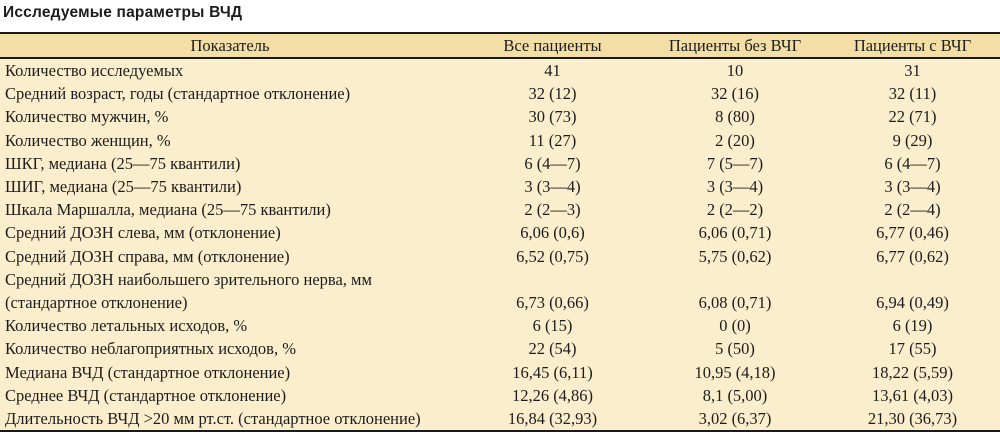 The width and height of the screenshot is (1000, 445). I want to click on row-value: 8,1 (5,00), so click(735, 395).